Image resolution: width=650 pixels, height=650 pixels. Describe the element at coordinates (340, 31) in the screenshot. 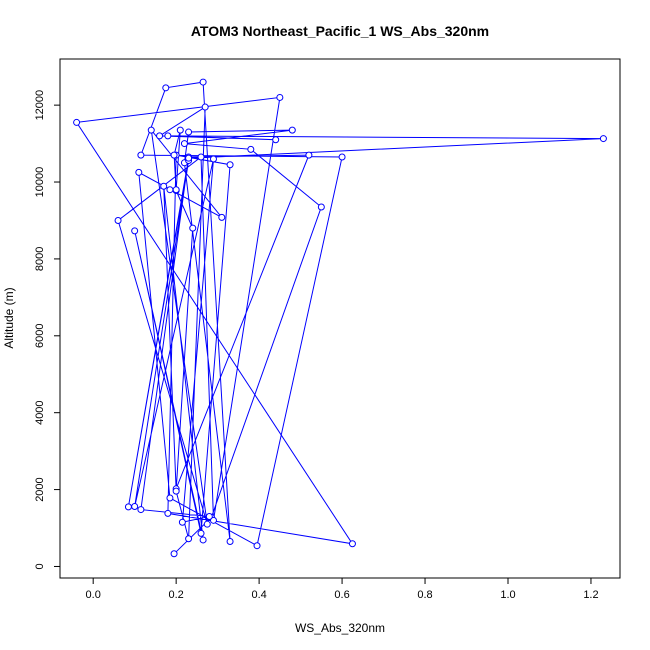

I see `chart-title: ATOM3 Northeast_Pacific_1 WS_Abs_320nm` at that location.